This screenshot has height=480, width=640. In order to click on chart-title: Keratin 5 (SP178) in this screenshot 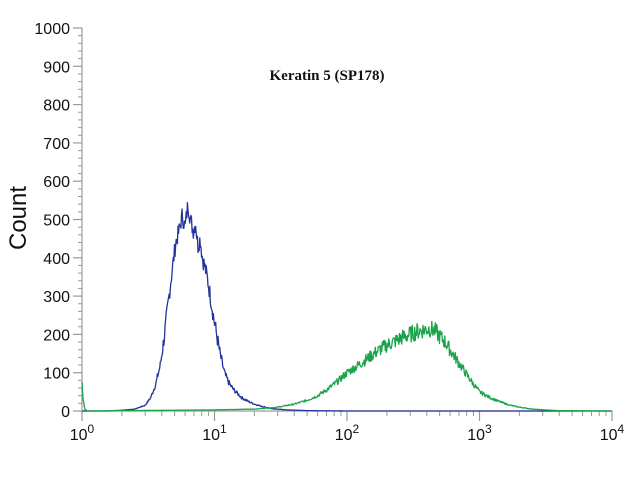, I will do `click(327, 76)`.